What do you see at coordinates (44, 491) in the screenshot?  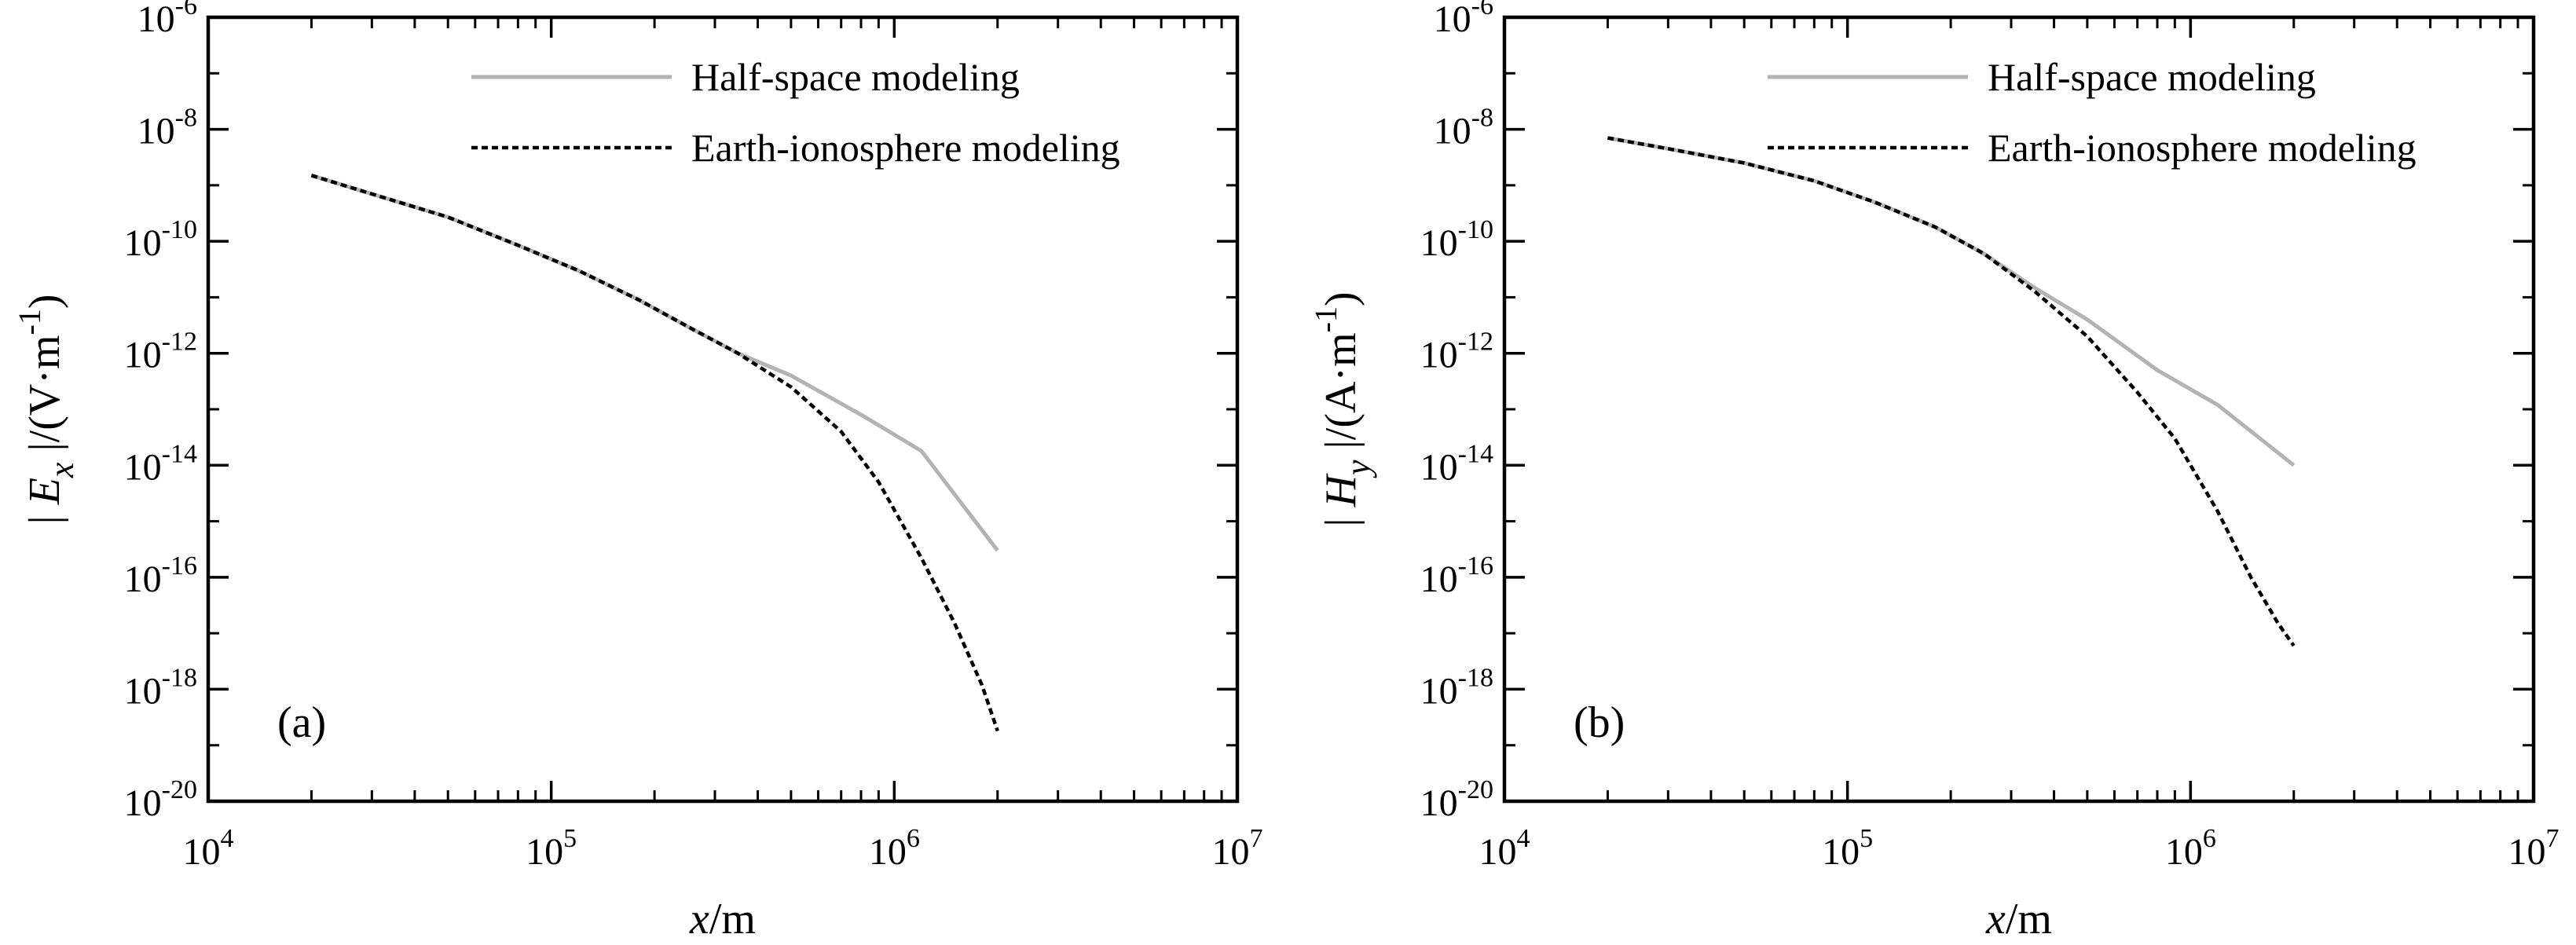 I see `y-axis-variable: E` at bounding box center [44, 491].